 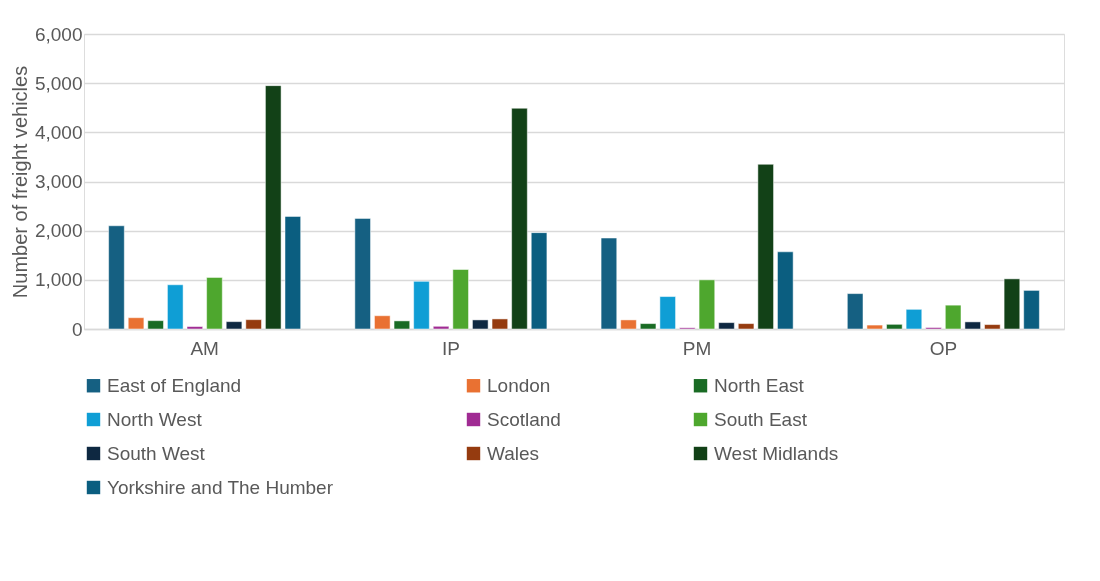 I want to click on legend-label: North West, so click(x=155, y=419).